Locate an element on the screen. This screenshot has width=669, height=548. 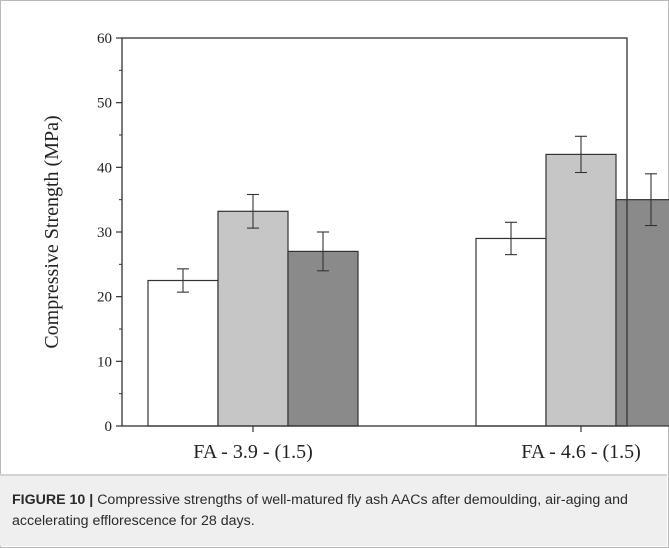
y-axis-title: Compressive Strength (MPa) is located at coordinates (52, 231).